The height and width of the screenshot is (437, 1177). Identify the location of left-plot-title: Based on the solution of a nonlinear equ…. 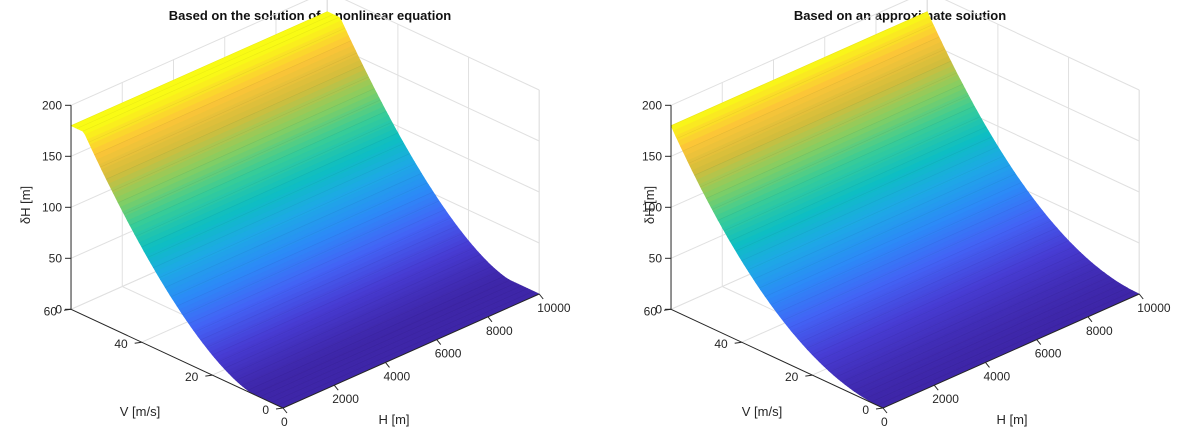
(310, 15).